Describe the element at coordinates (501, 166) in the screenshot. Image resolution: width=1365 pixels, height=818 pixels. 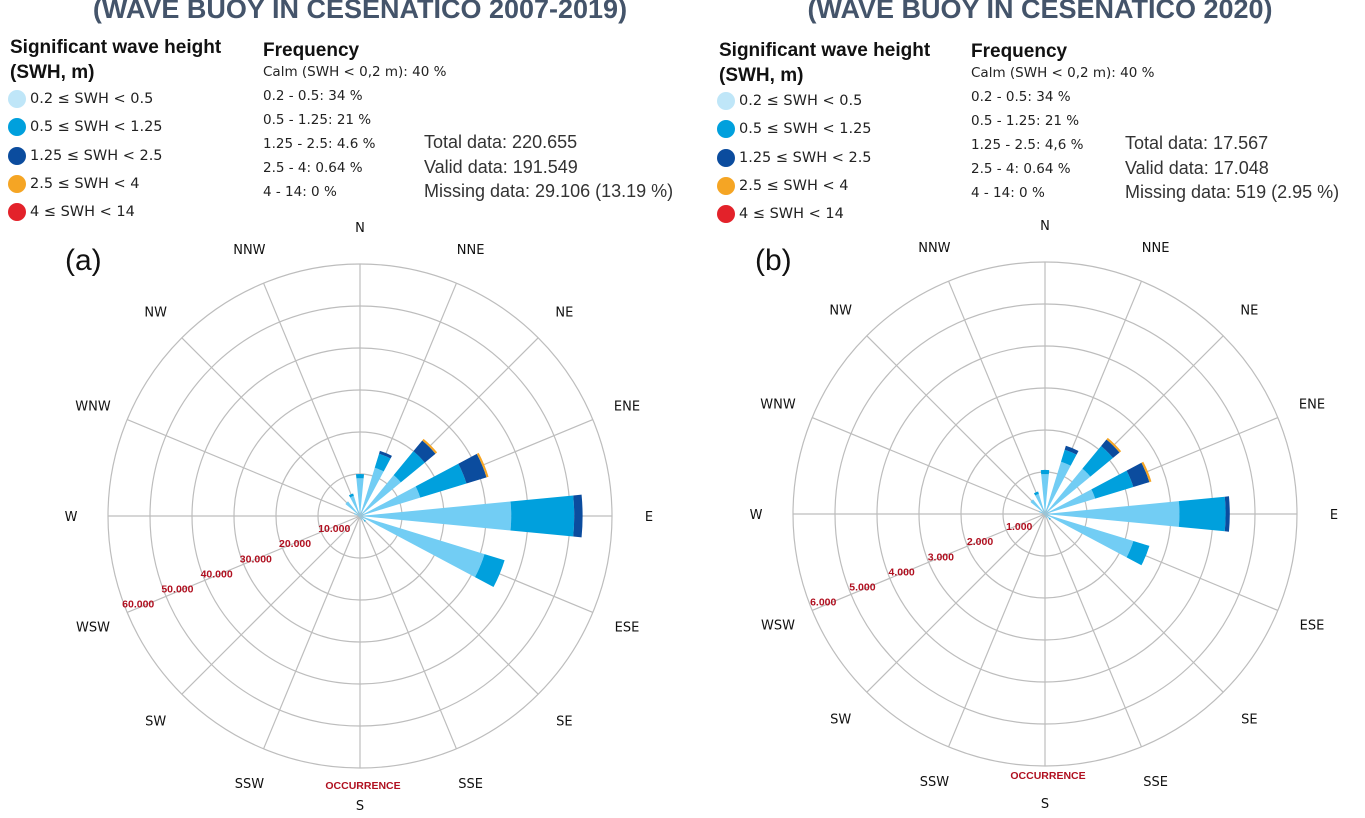
I see `valid-data: Valid data: 191.549` at that location.